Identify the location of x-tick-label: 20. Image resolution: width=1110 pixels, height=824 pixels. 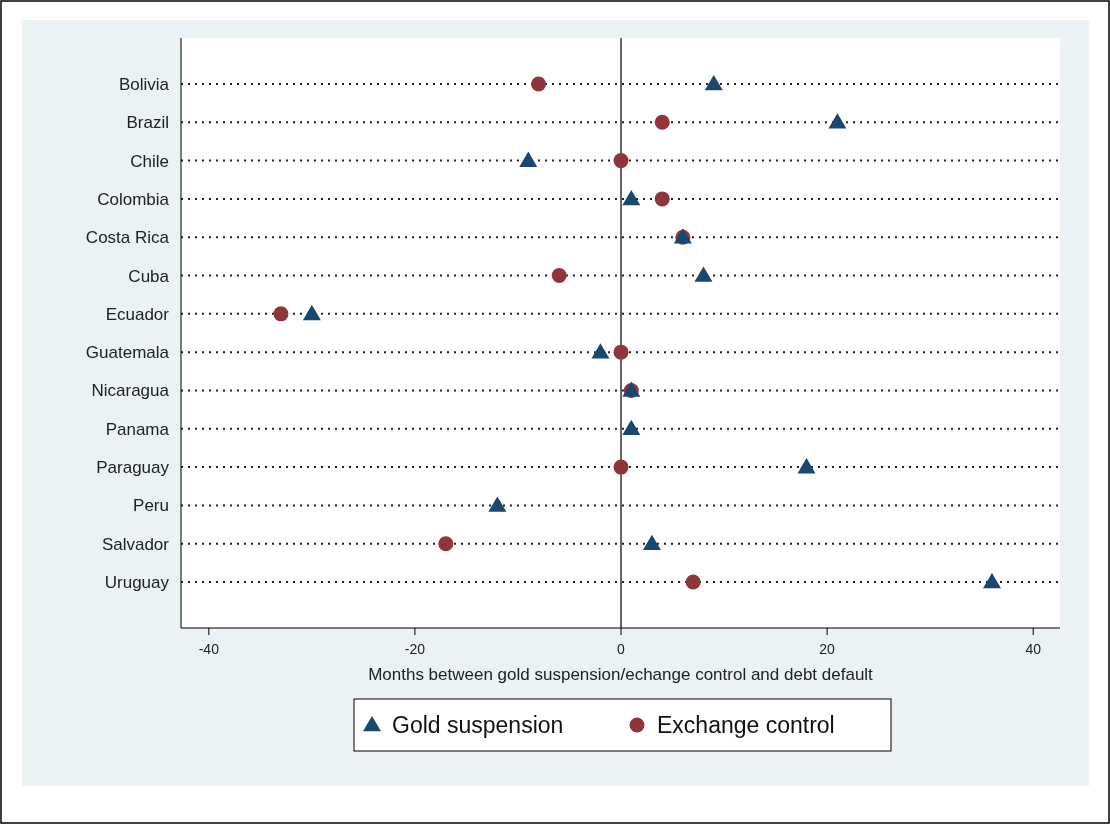
(827, 649).